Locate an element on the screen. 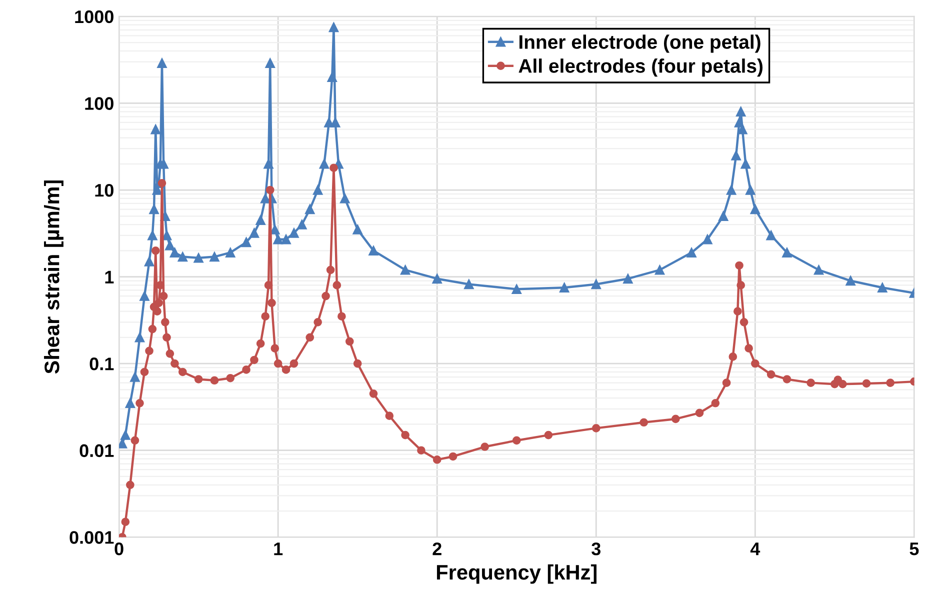 This screenshot has width=930, height=609. x-tick-label: 0 is located at coordinates (119, 549).